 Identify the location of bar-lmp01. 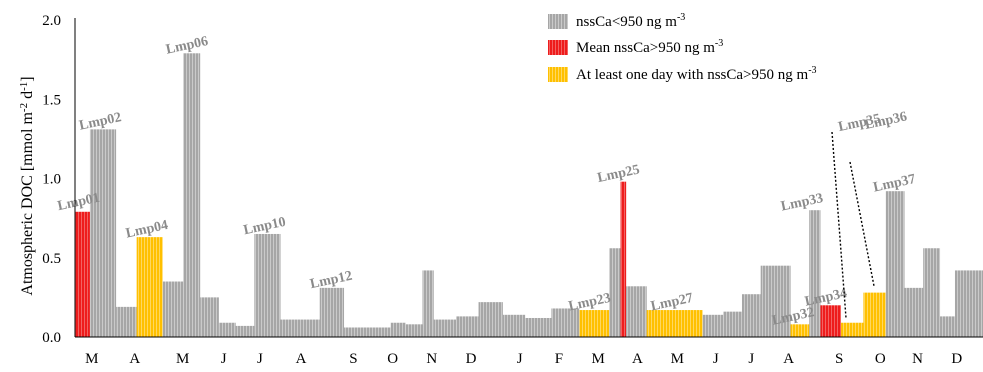
(82, 274).